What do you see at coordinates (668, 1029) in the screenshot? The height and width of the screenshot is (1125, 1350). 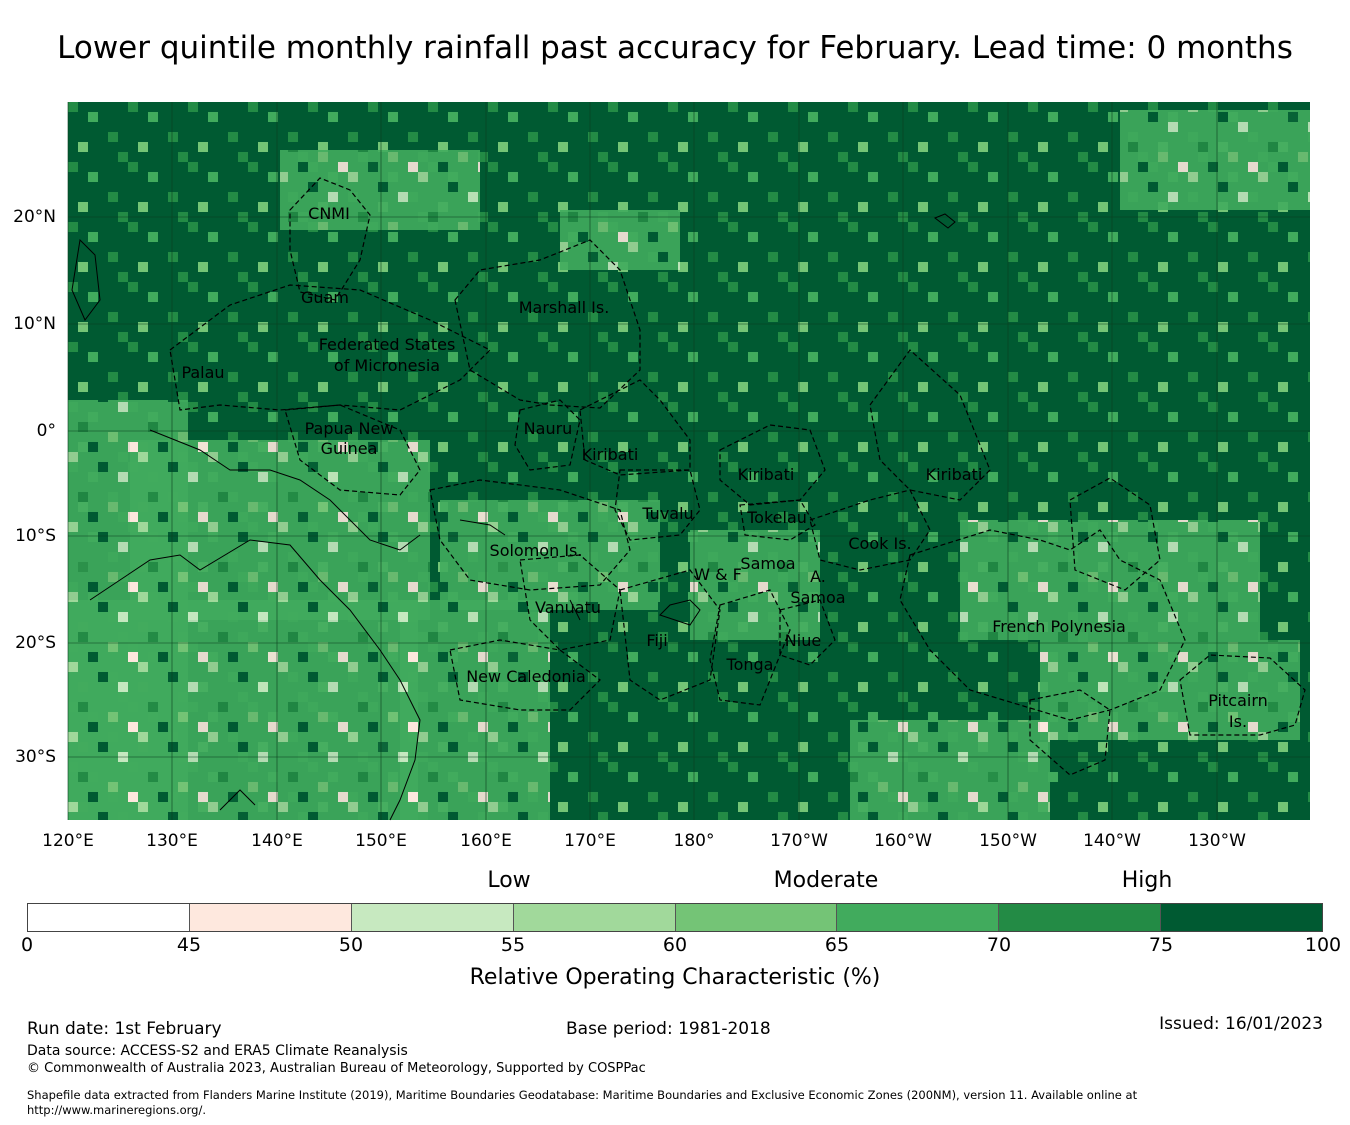 I see `base-period: Base period: 1981-2018` at bounding box center [668, 1029].